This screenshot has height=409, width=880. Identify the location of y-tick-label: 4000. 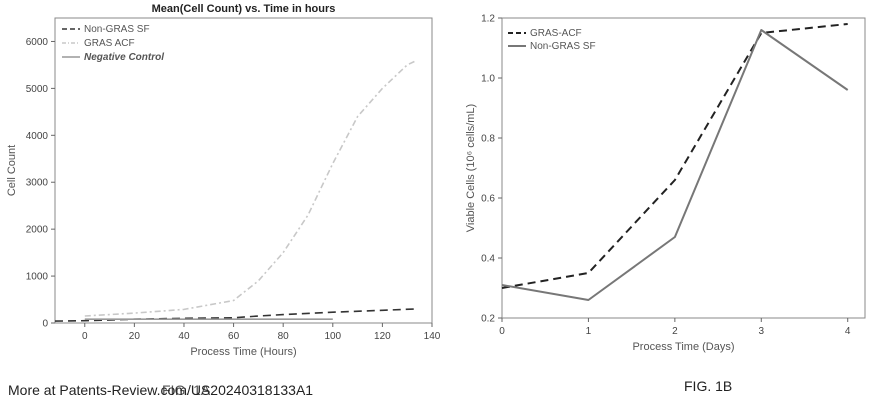
(37, 136).